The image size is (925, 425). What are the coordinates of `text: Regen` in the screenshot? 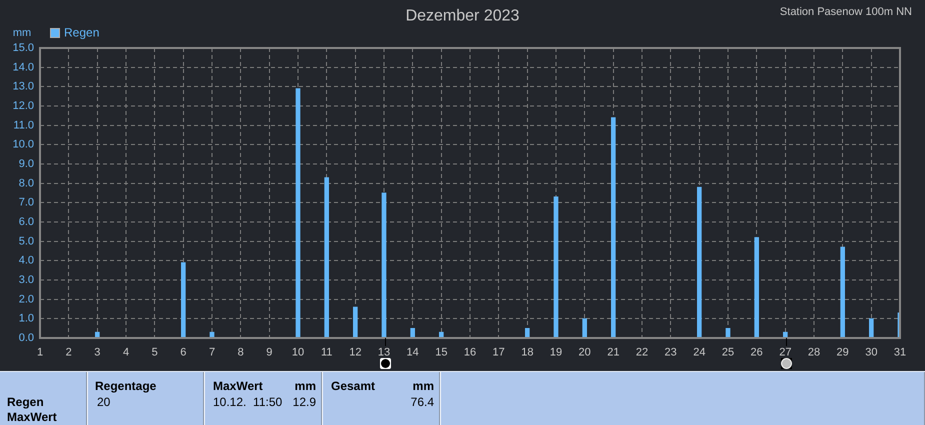 It's located at (25, 402).